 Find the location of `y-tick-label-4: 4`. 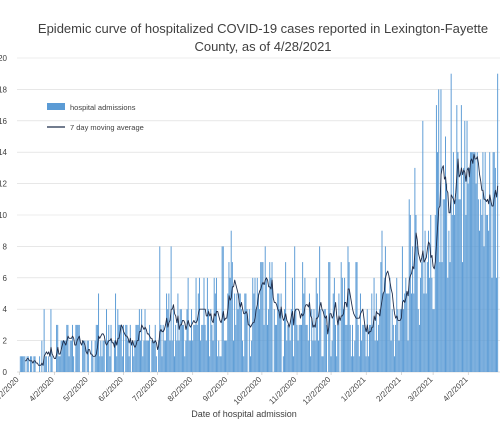

y-tick-label-4: 4 is located at coordinates (5, 309).